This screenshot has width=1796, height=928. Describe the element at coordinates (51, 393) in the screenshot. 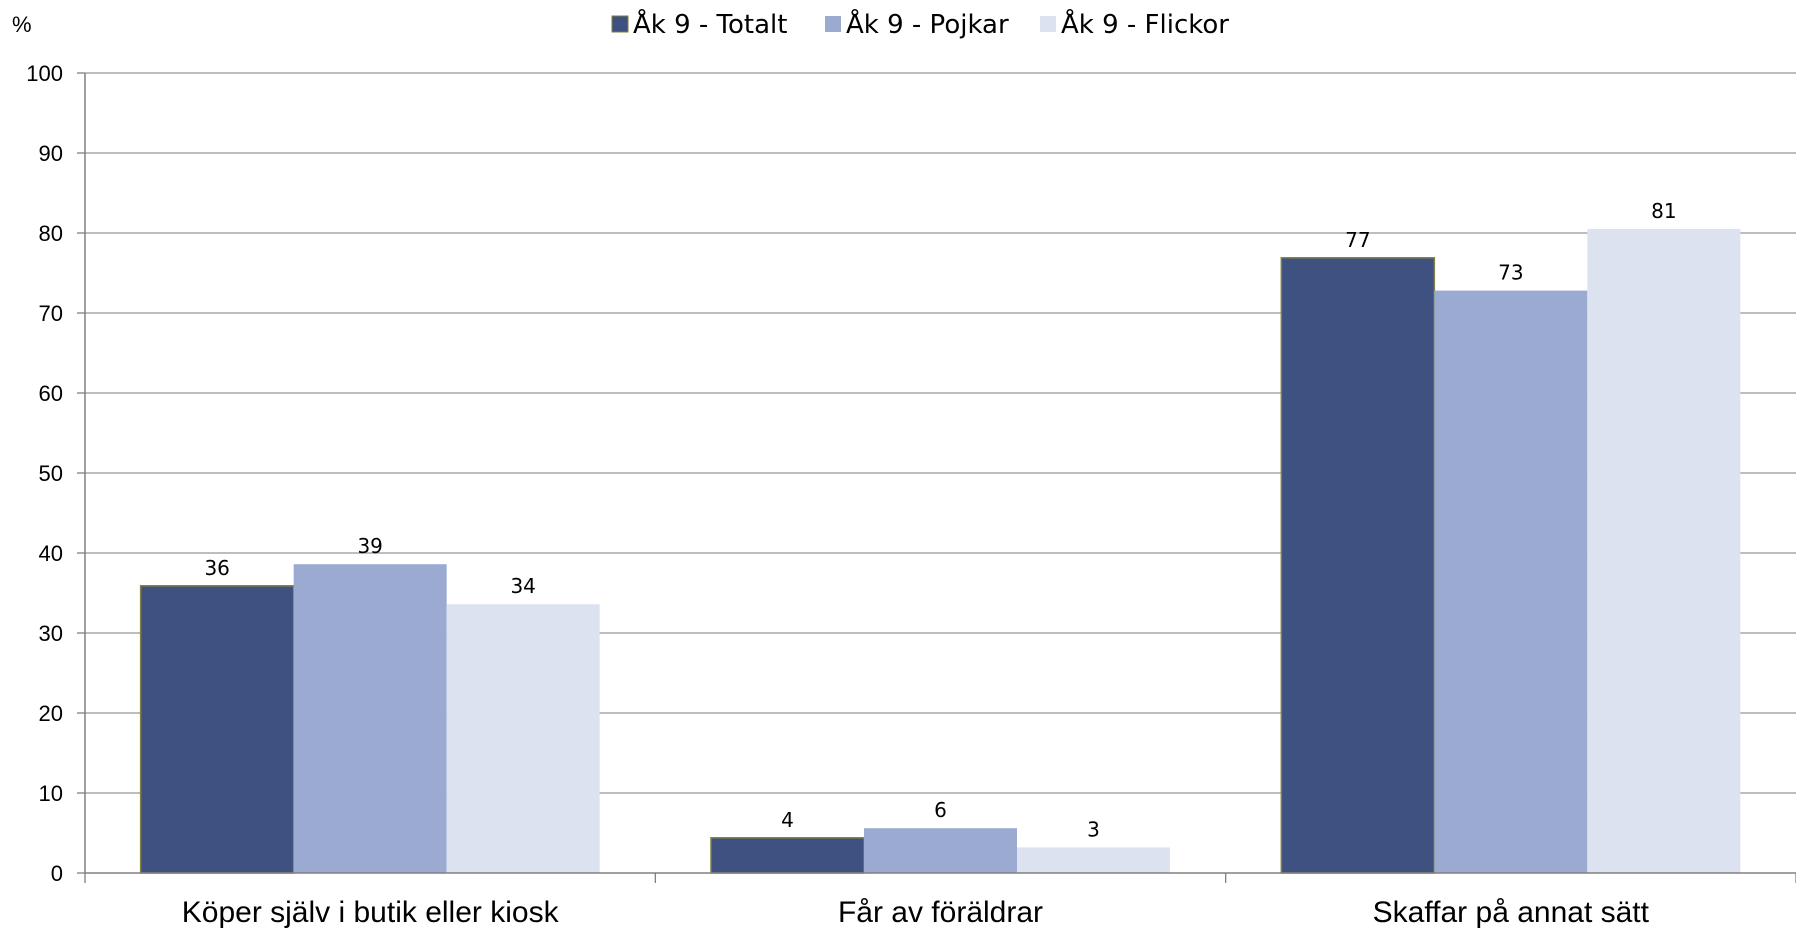

I see `y-tick-label: 60` at that location.